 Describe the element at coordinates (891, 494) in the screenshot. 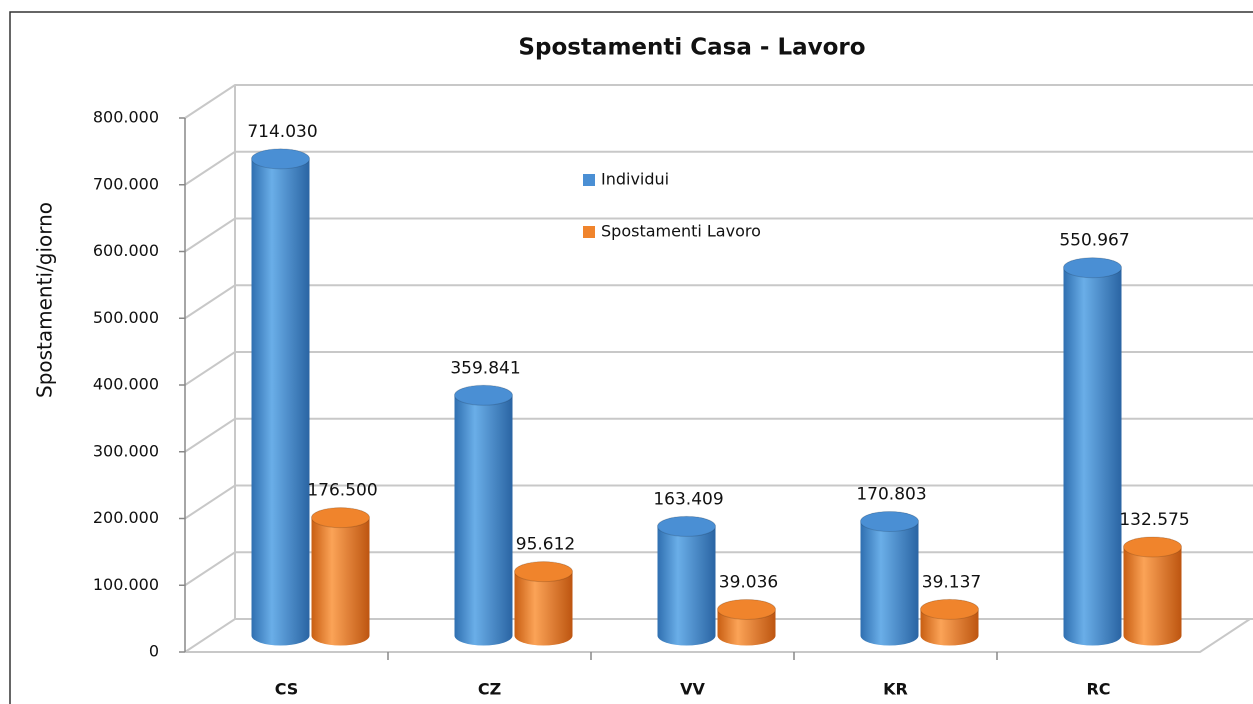

I see `value-label: 170.803` at that location.